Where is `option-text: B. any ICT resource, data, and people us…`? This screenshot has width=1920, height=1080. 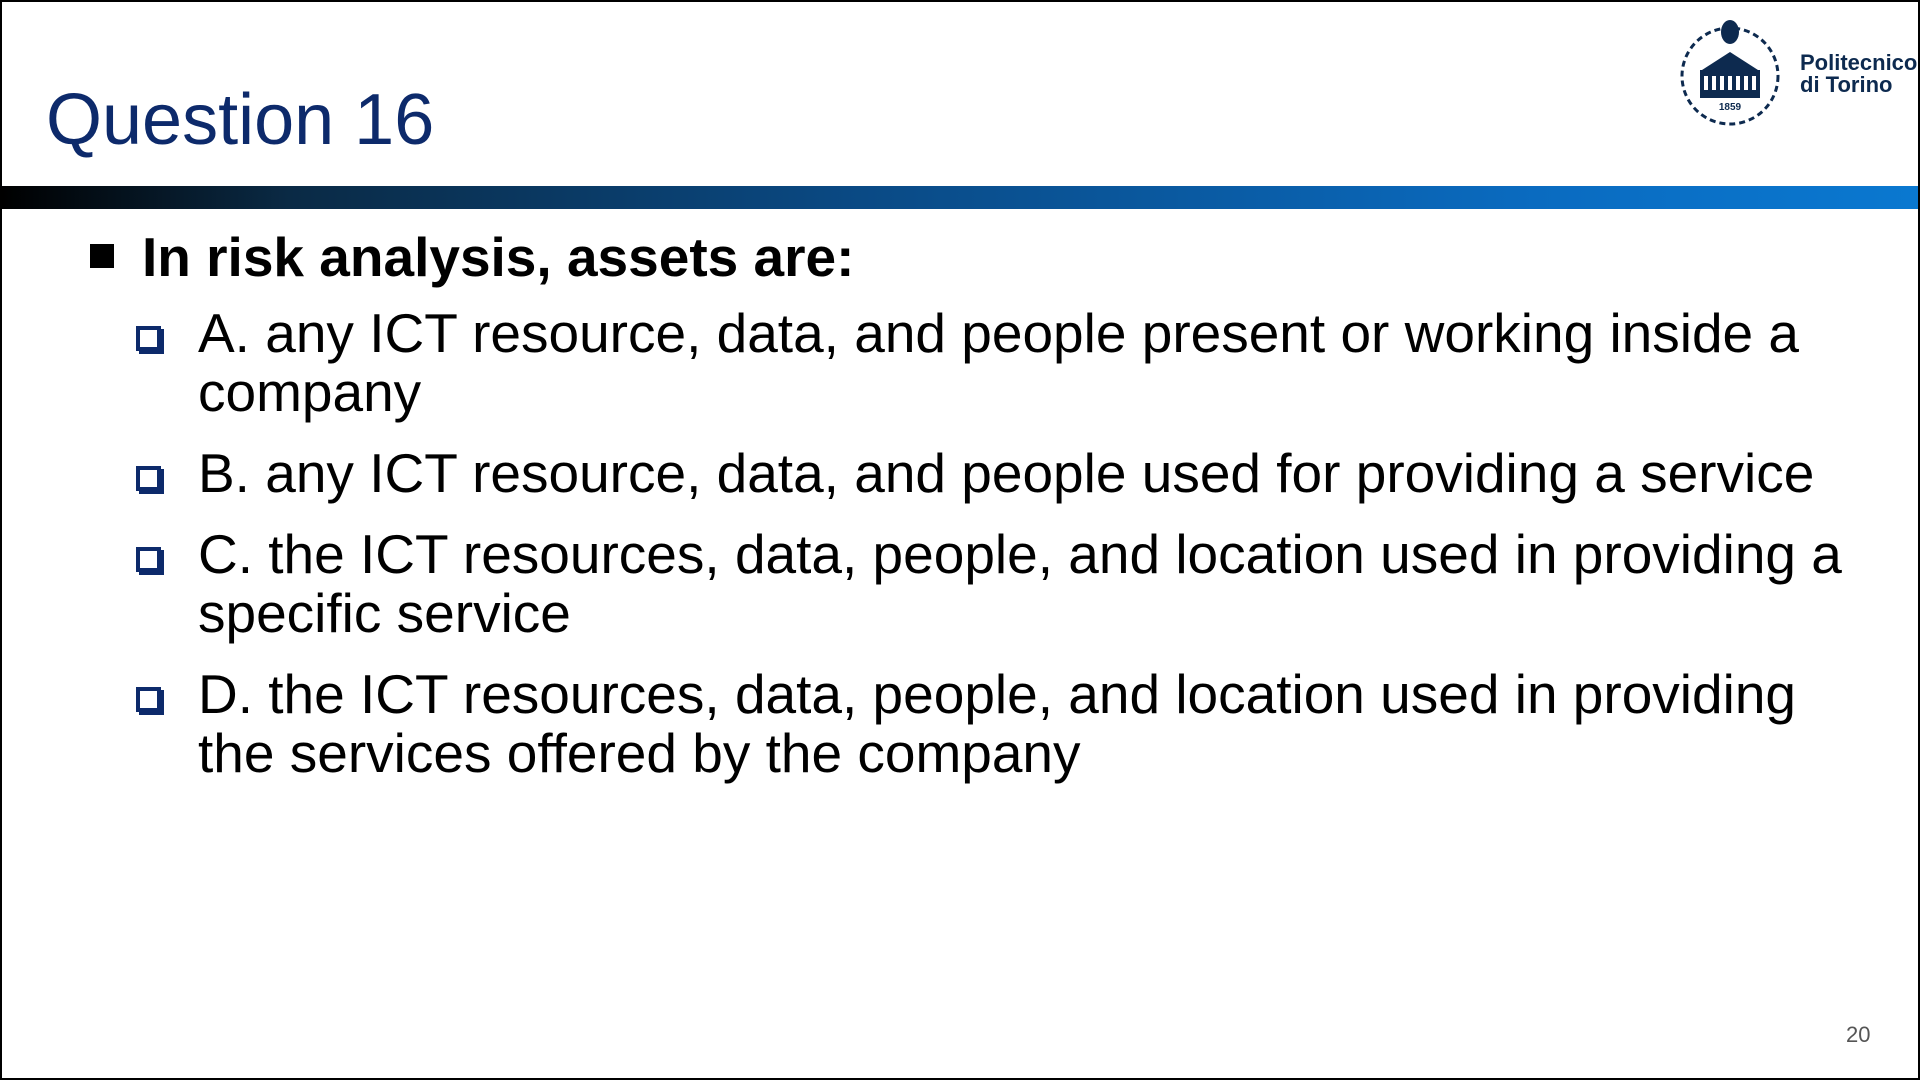 option-text: B. any ICT resource, data, and people us… is located at coordinates (1006, 473).